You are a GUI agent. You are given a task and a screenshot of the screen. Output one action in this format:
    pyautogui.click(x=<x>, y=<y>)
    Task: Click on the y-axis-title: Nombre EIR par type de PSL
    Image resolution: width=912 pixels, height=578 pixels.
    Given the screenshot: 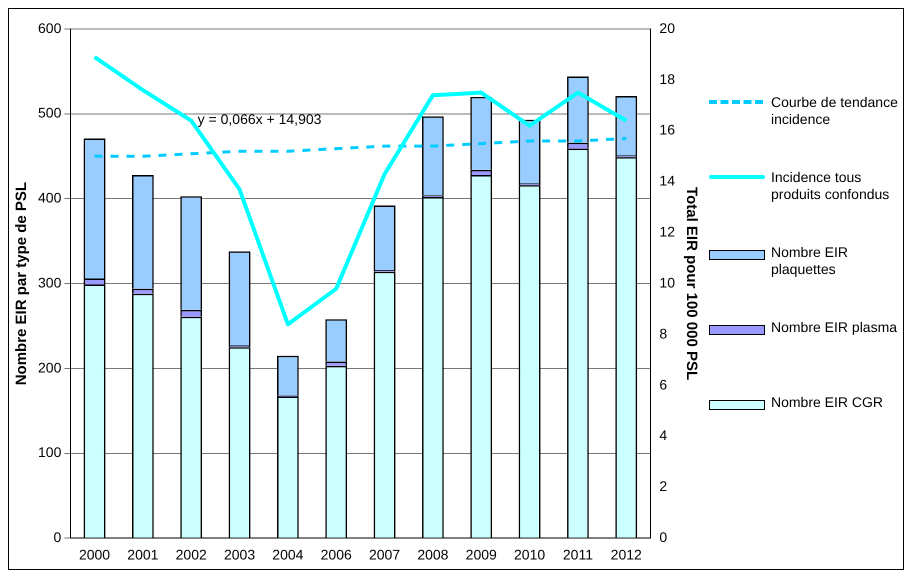 What is the action you would take?
    pyautogui.click(x=21, y=284)
    